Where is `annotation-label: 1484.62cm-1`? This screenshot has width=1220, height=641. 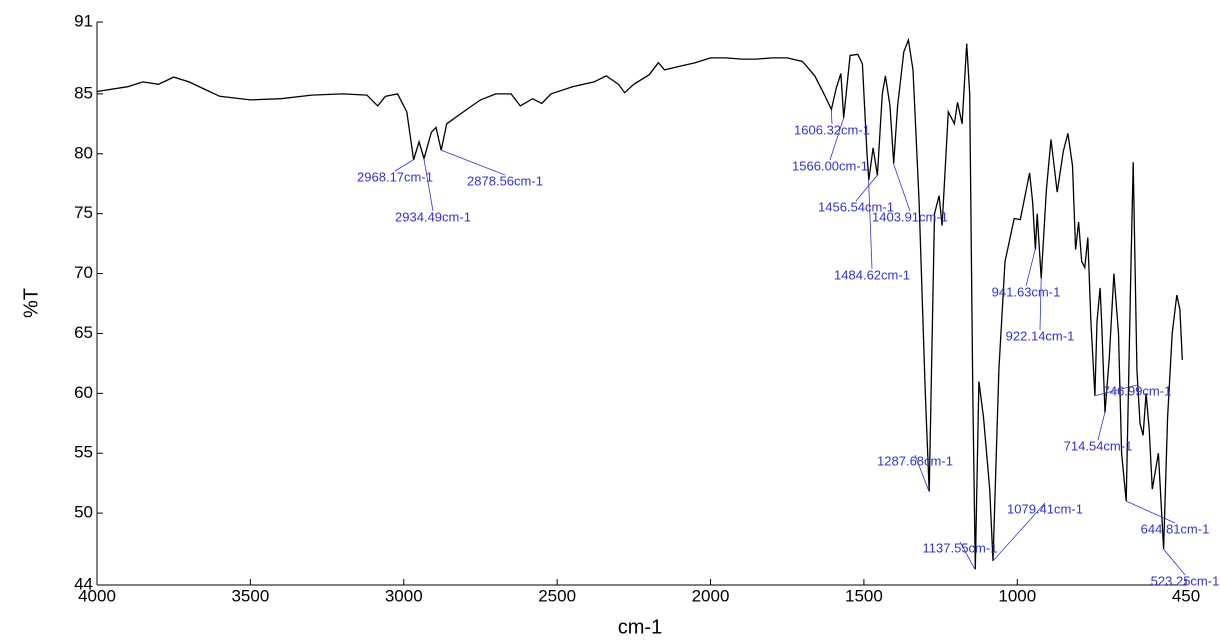 annotation-label: 1484.62cm-1 is located at coordinates (872, 274).